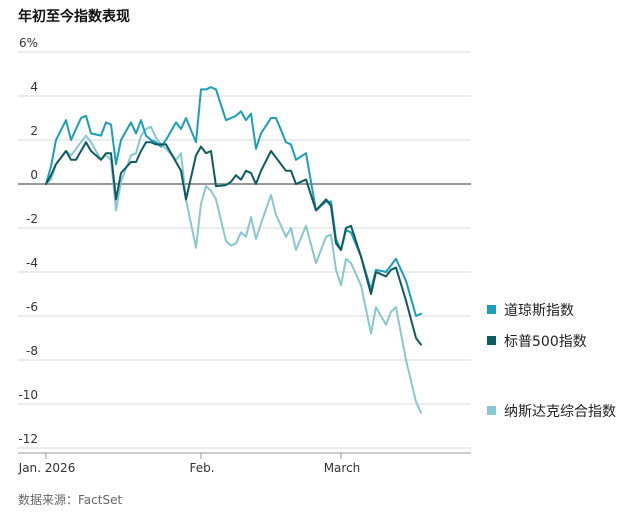  What do you see at coordinates (34, 87) in the screenshot?
I see `y-tick-label: 4` at bounding box center [34, 87].